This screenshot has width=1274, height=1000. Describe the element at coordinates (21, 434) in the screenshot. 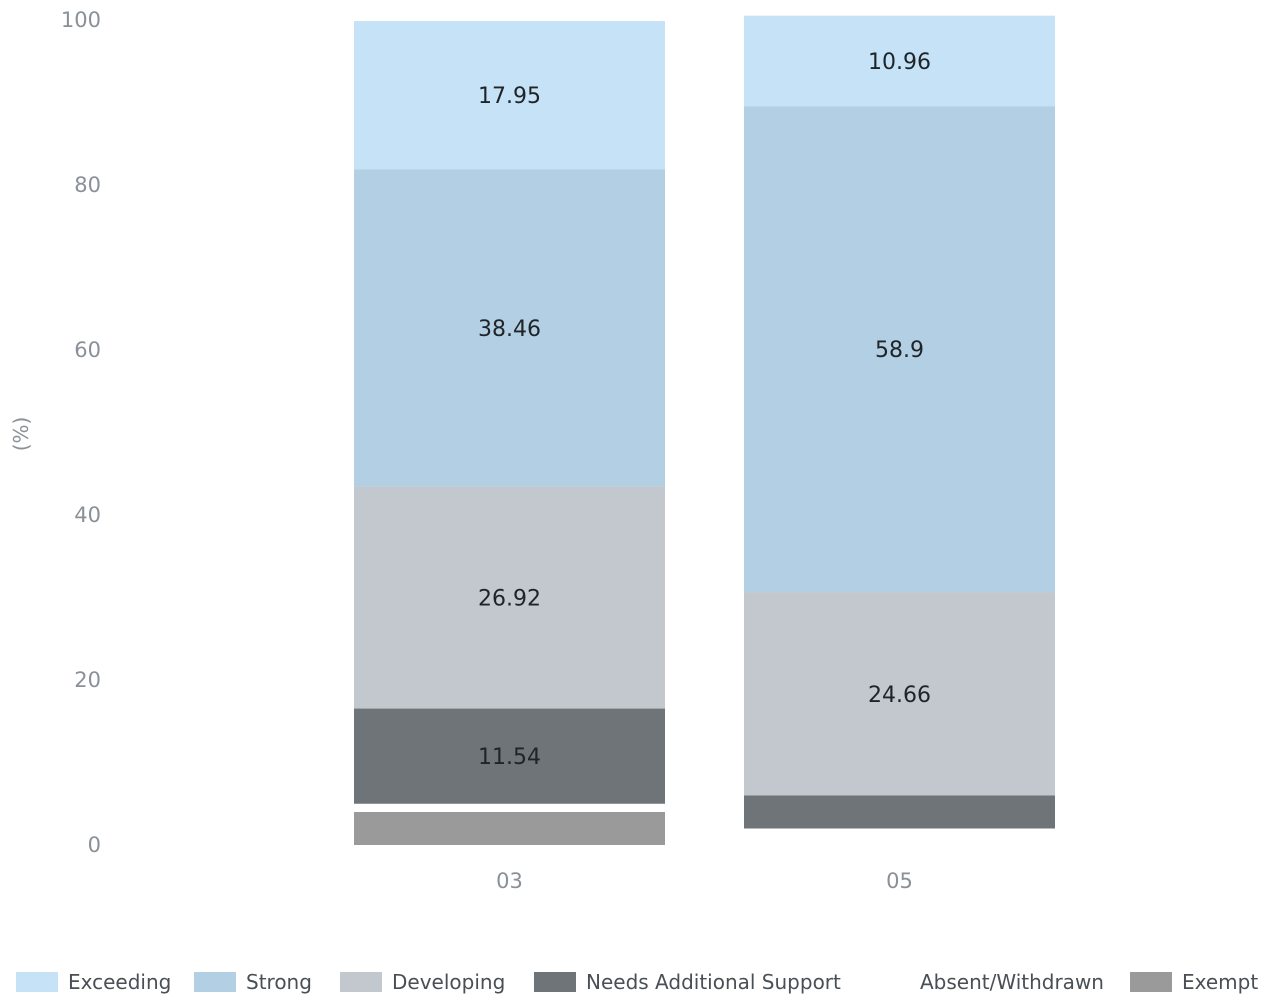

I see `y-axis-title: (%)` at that location.